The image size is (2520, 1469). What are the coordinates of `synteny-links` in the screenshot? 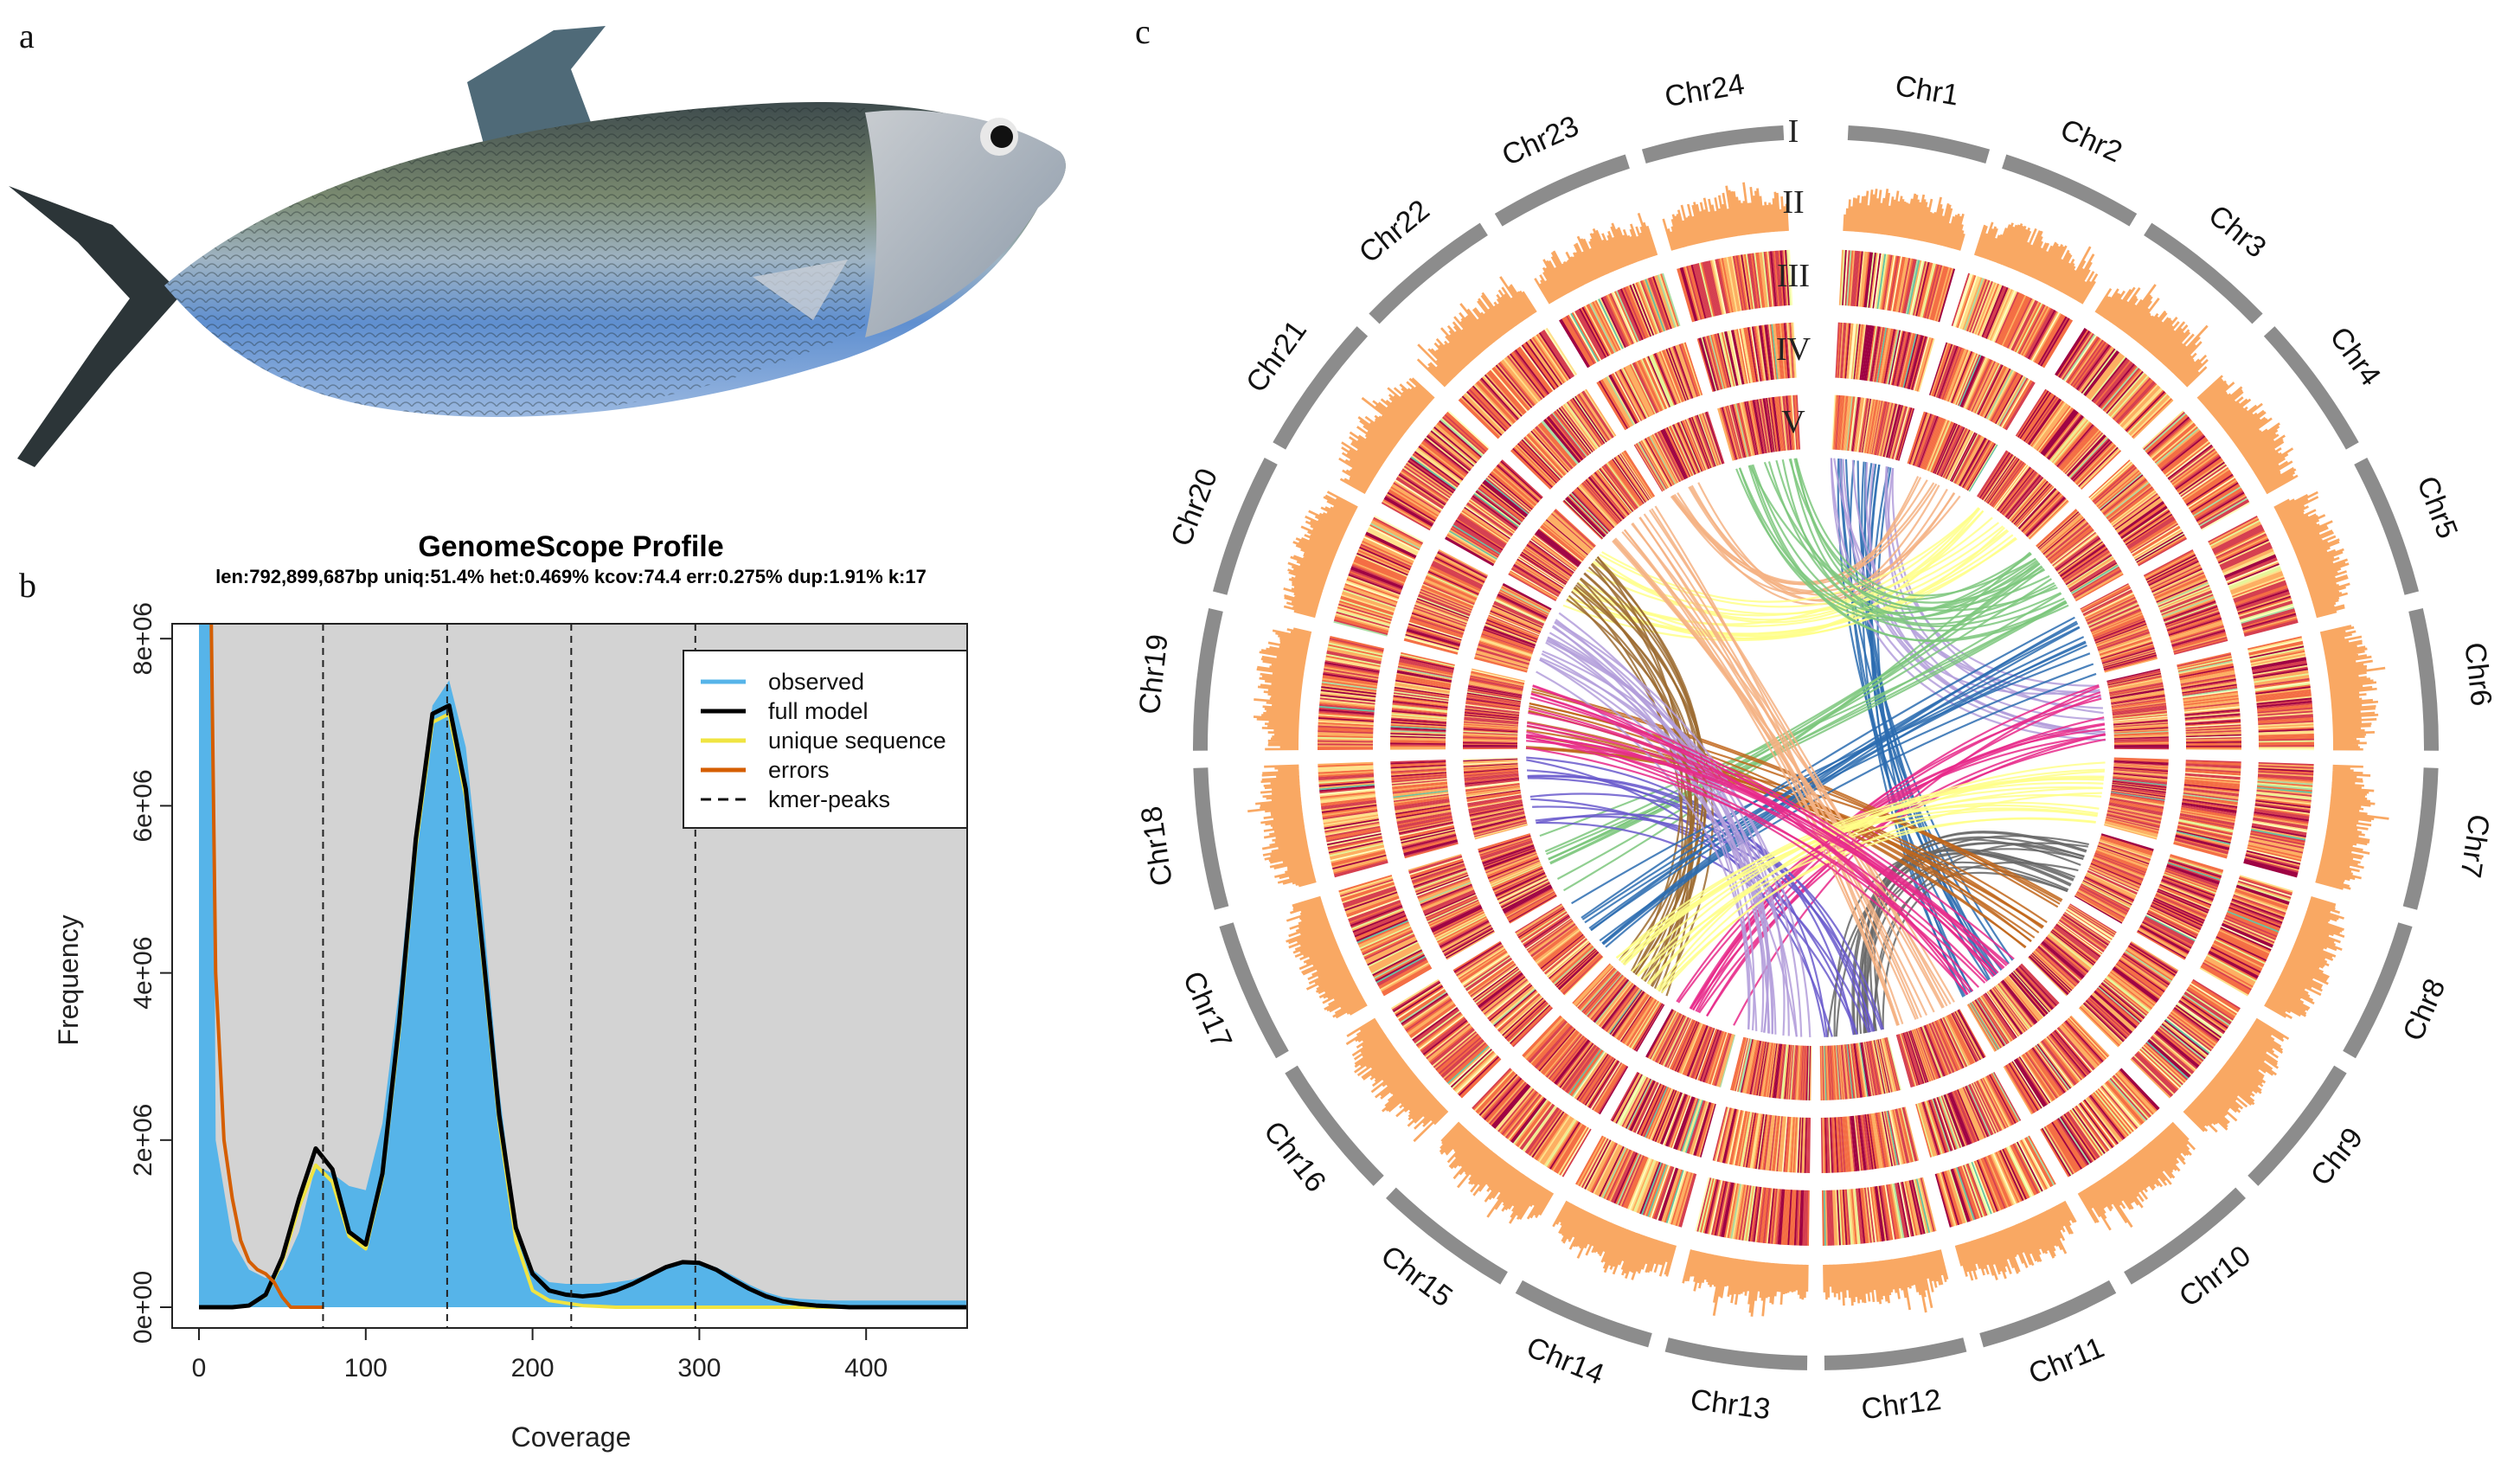 It's located at (1815, 748).